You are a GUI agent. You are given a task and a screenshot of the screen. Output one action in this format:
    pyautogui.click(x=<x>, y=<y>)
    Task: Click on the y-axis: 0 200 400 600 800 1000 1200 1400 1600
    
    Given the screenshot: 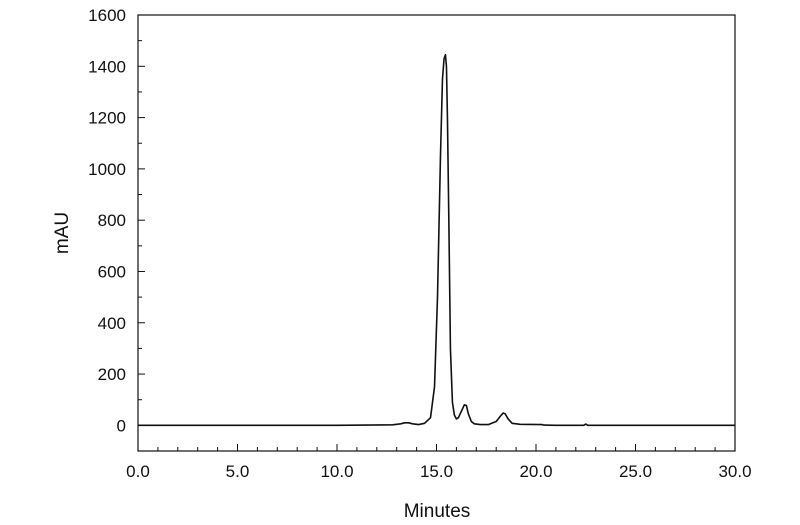 What is the action you would take?
    pyautogui.click(x=116, y=229)
    